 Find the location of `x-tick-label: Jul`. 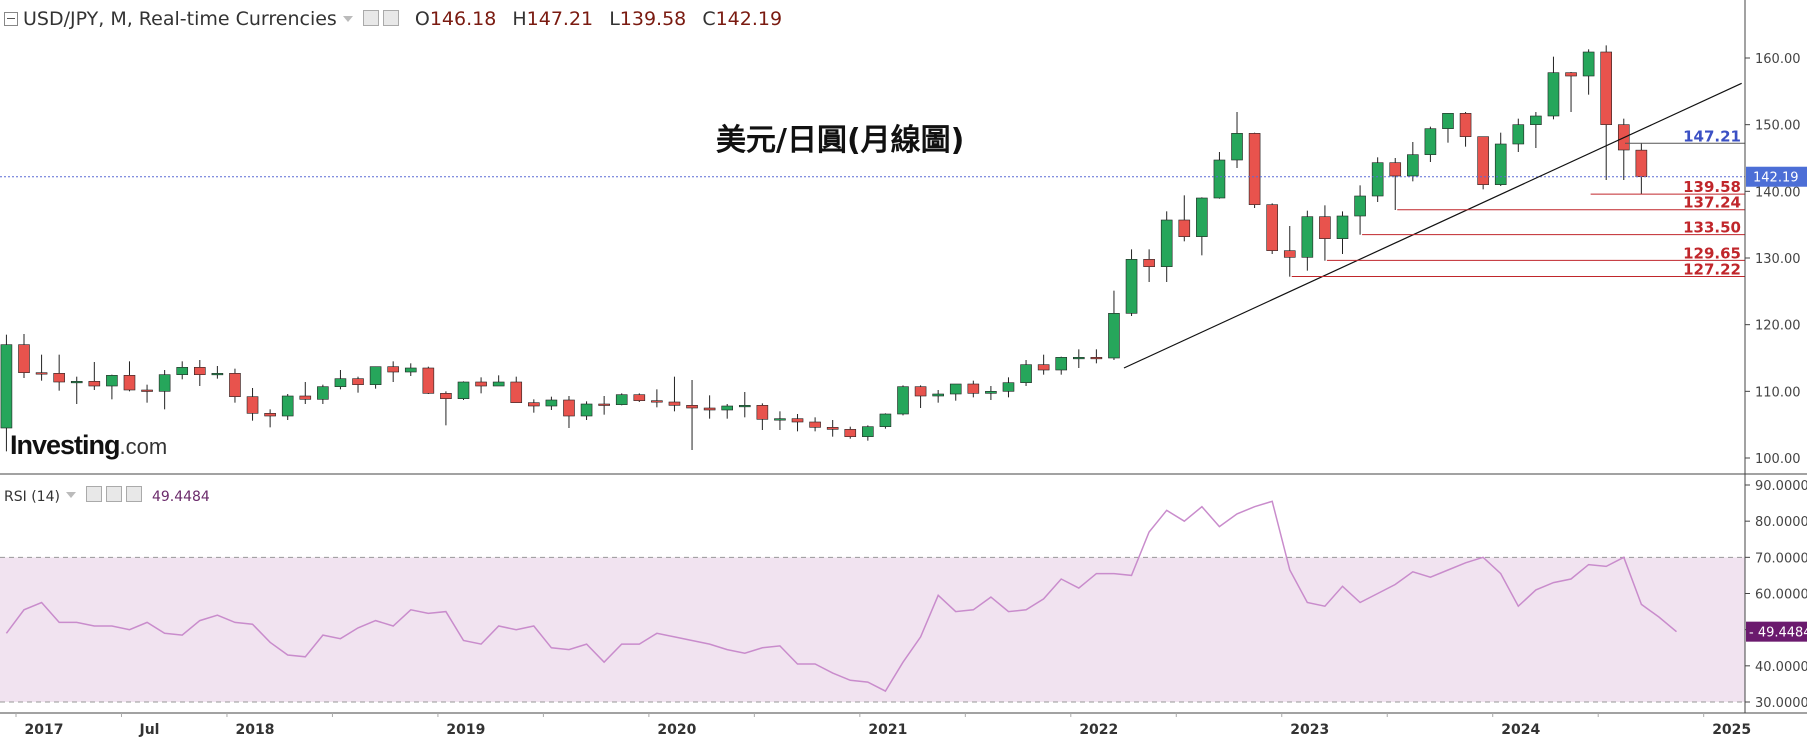

x-tick-label: Jul is located at coordinates (148, 730).